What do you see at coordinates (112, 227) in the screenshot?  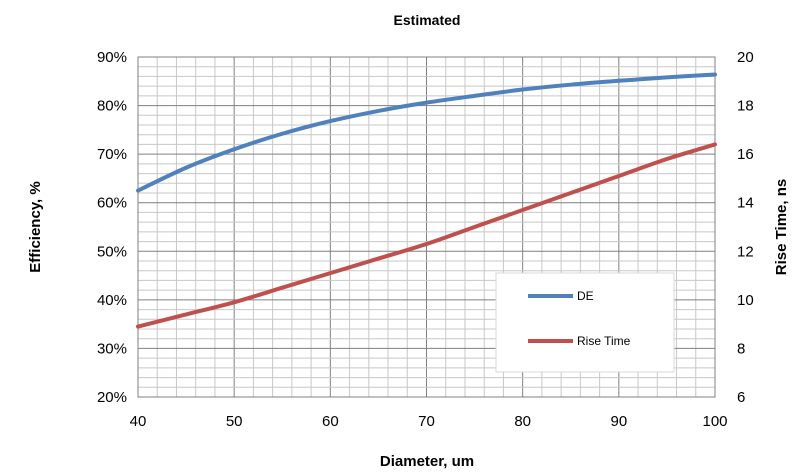 I see `y-left-ticks: 20% 30% 40% 50% 60% 70% 80% 90%` at bounding box center [112, 227].